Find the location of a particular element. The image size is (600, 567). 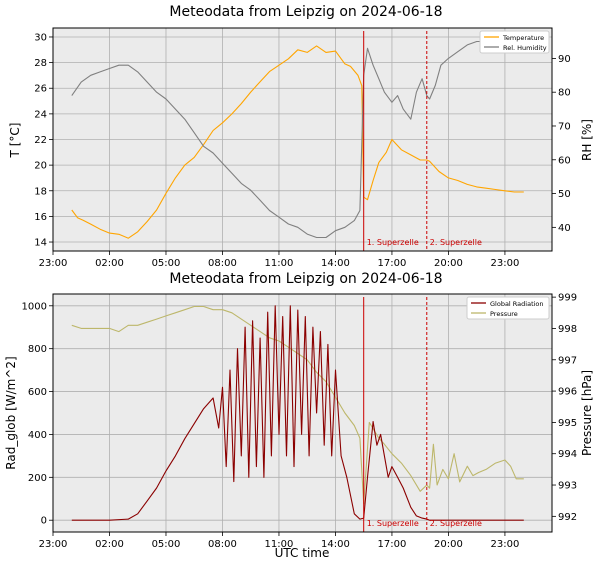

legend-label: Temperature is located at coordinates (523, 38).